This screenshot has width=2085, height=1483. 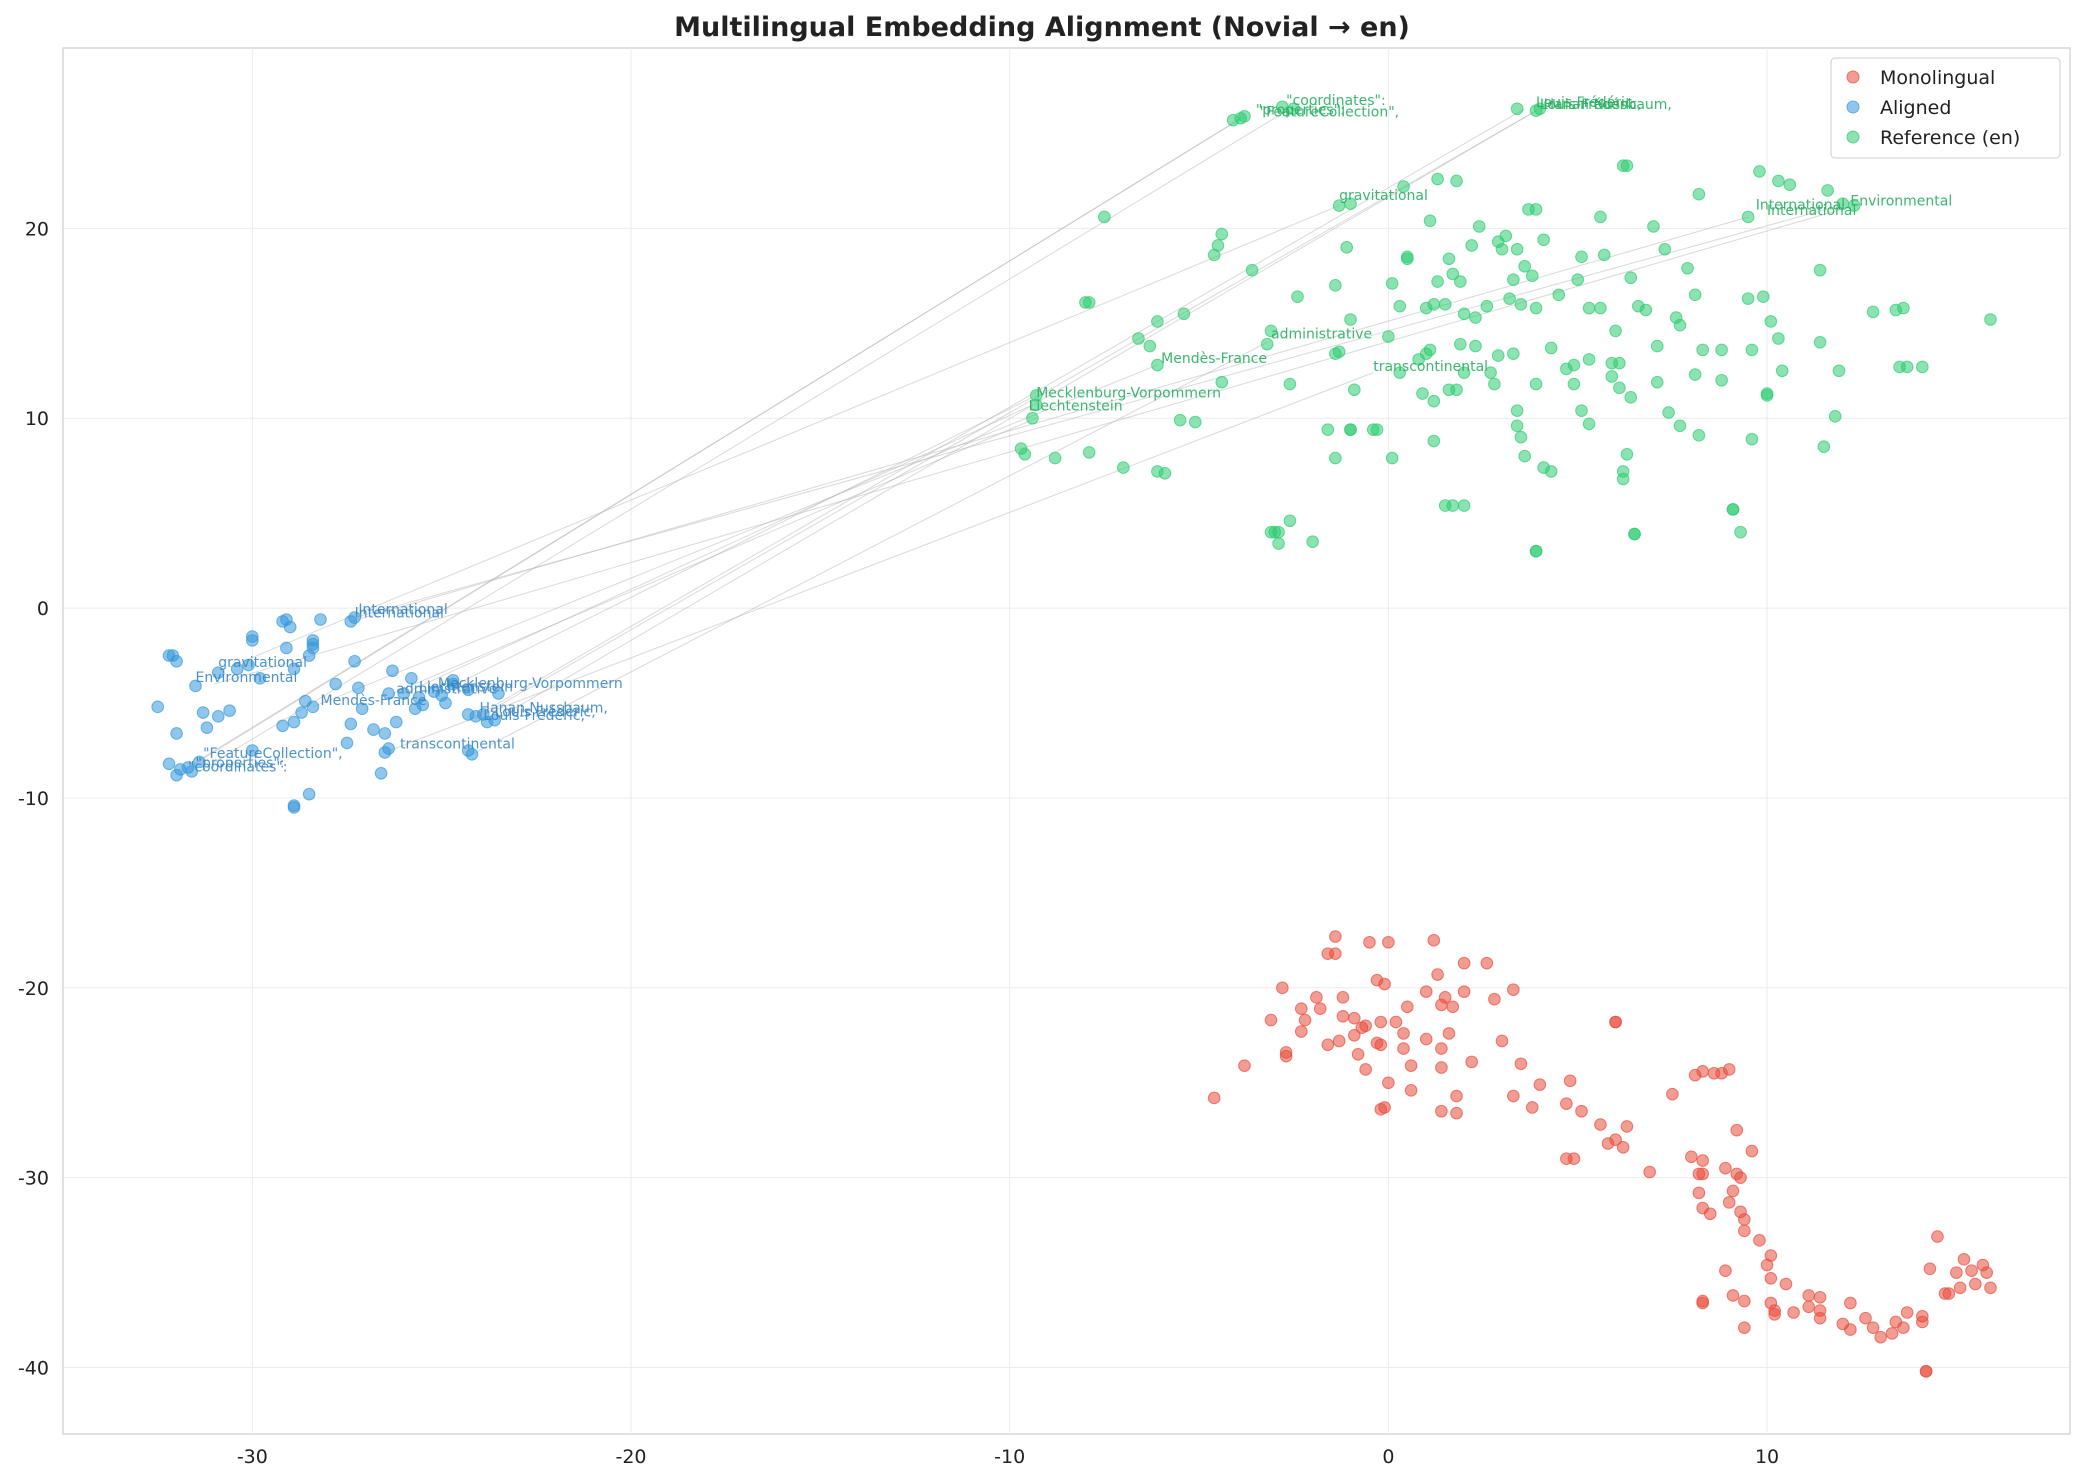 What do you see at coordinates (1430, 367) in the screenshot?
I see `annotation-label: transcontinental` at bounding box center [1430, 367].